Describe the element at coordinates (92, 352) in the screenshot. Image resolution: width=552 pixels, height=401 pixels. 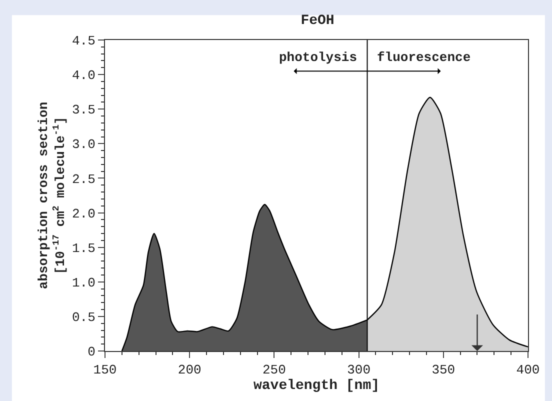
I see `y-tick-label: 0` at that location.